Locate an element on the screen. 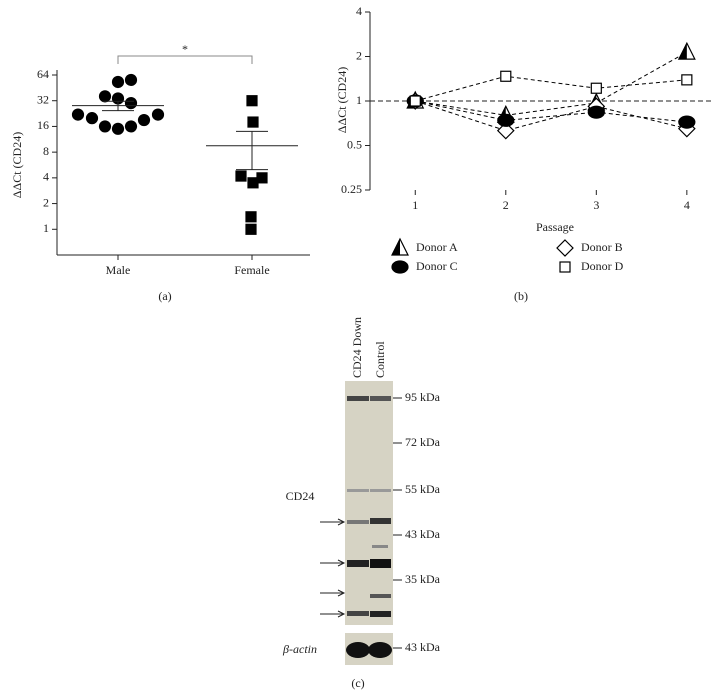  legend-label: Donor C is located at coordinates (437, 266).